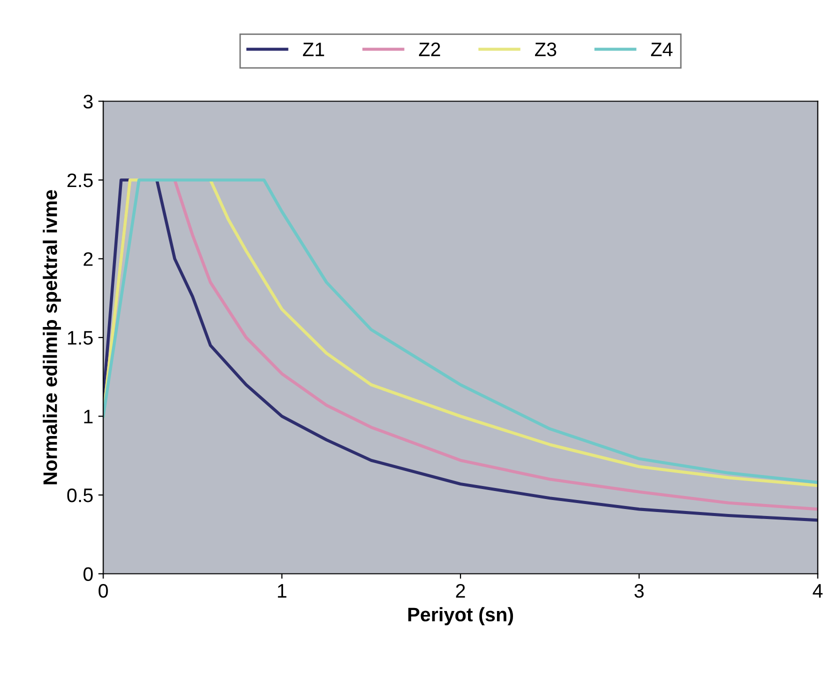 The image size is (826, 675). I want to click on y-tick-label: 1, so click(88, 417).